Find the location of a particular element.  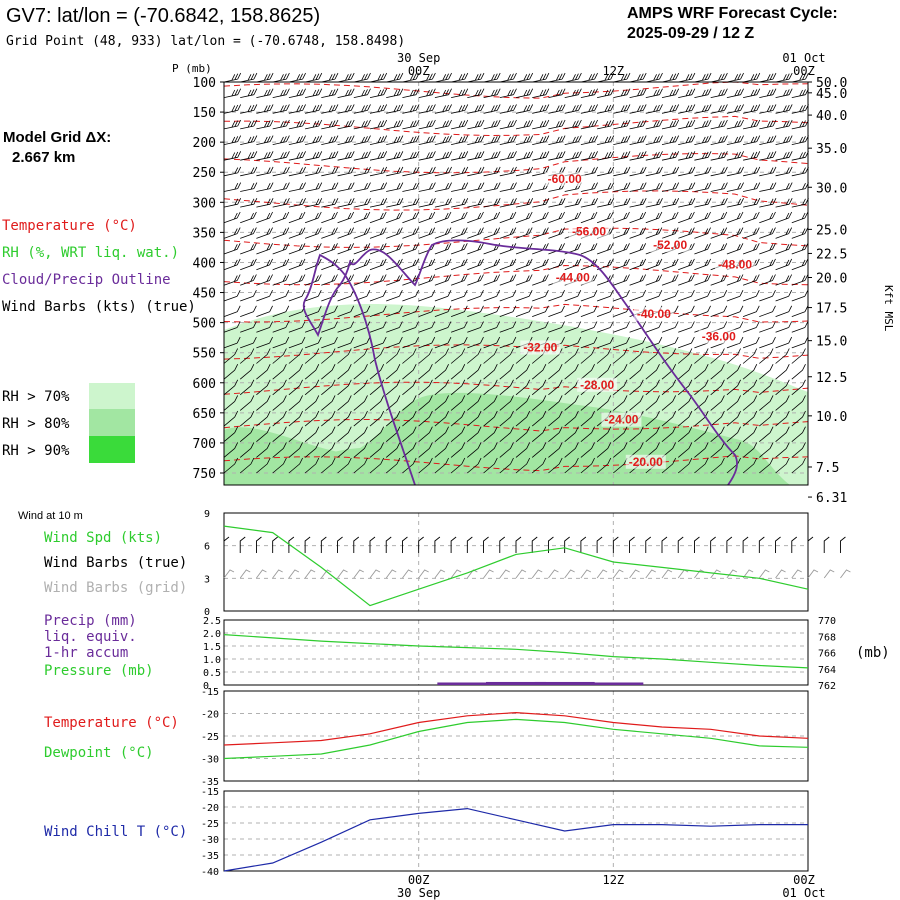

contour-label-bg is located at coordinates (653, 313).